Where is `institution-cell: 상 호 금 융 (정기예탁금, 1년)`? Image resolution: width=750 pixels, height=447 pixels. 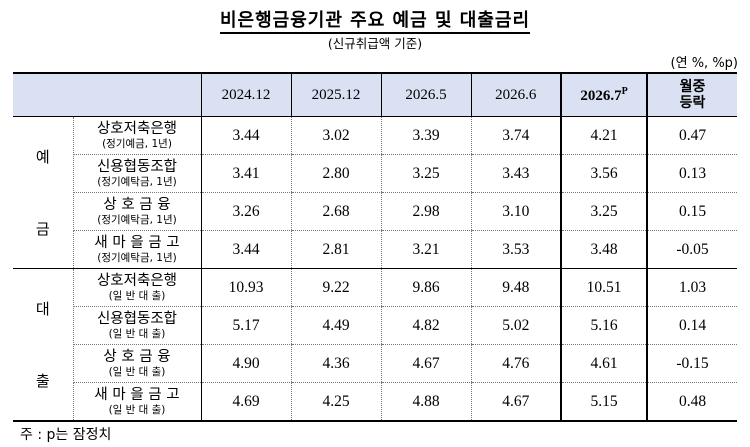
institution-cell: 상 호 금 융 (정기예탁금, 1년) is located at coordinates (137, 211).